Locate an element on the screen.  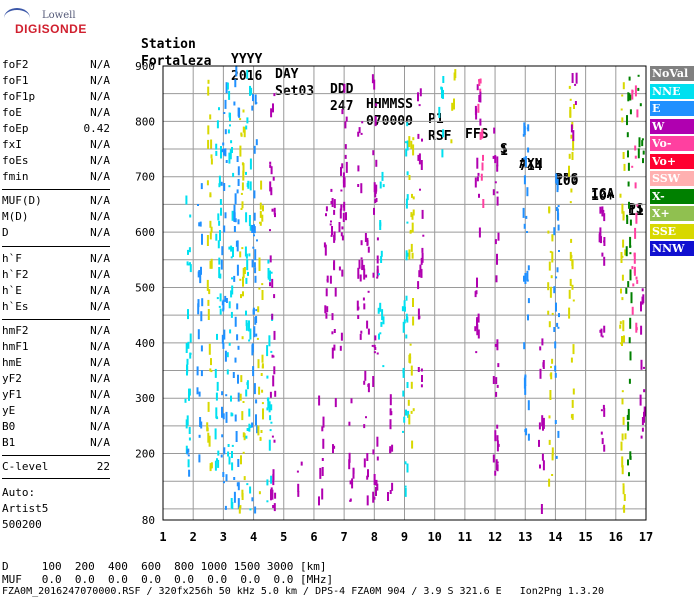
param-name: foEp is located at coordinates (15, 128).